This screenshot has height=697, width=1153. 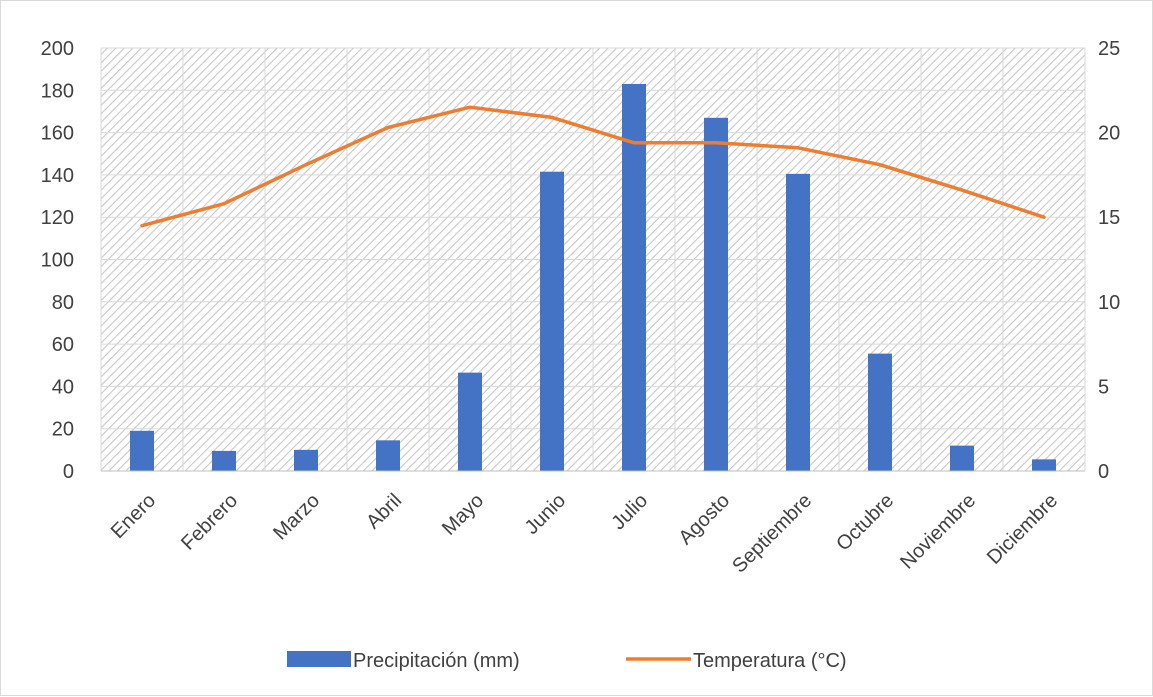 What do you see at coordinates (545, 514) in the screenshot?
I see `x-category-label: Junio` at bounding box center [545, 514].